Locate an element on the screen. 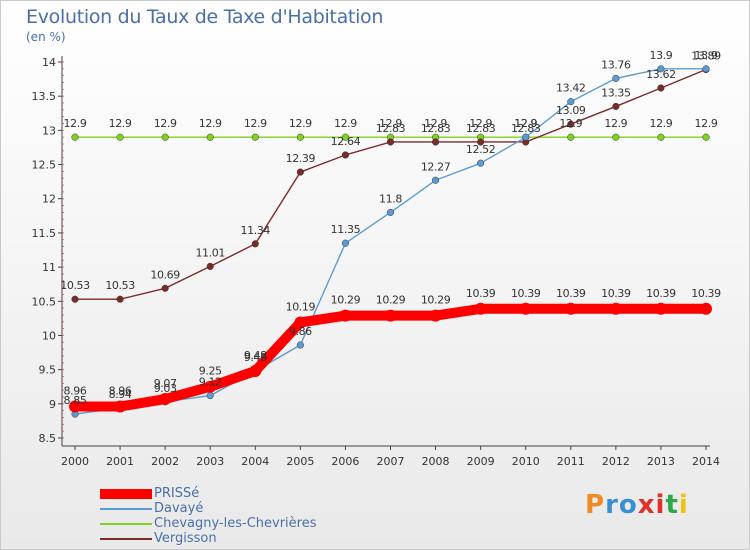 This screenshot has width=750, height=550. data-label: 12.64 is located at coordinates (346, 141).